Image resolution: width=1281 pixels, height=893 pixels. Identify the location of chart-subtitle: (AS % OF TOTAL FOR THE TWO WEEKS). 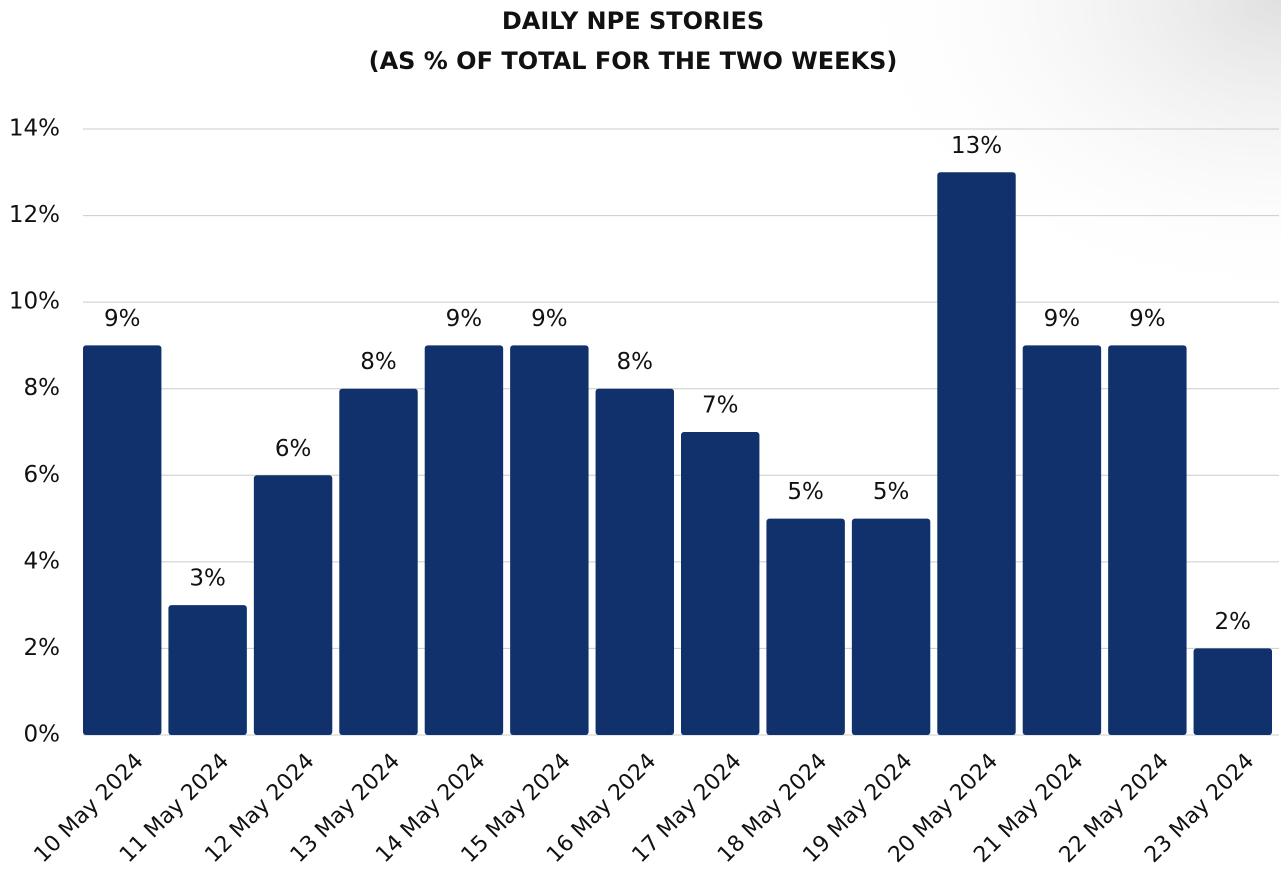
(633, 61).